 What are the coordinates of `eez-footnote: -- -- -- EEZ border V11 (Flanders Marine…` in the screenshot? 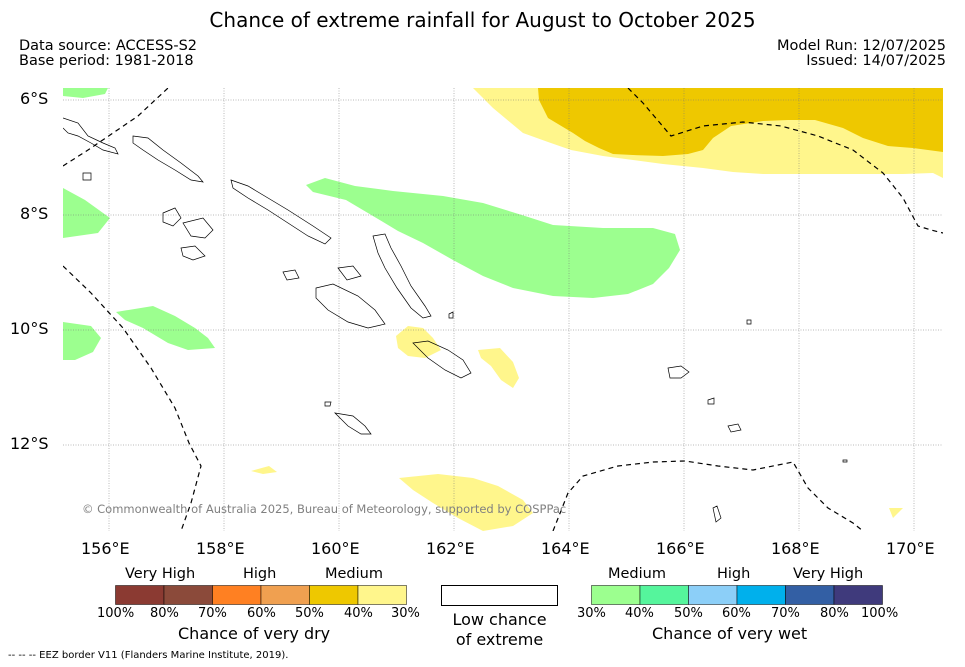 It's located at (148, 655).